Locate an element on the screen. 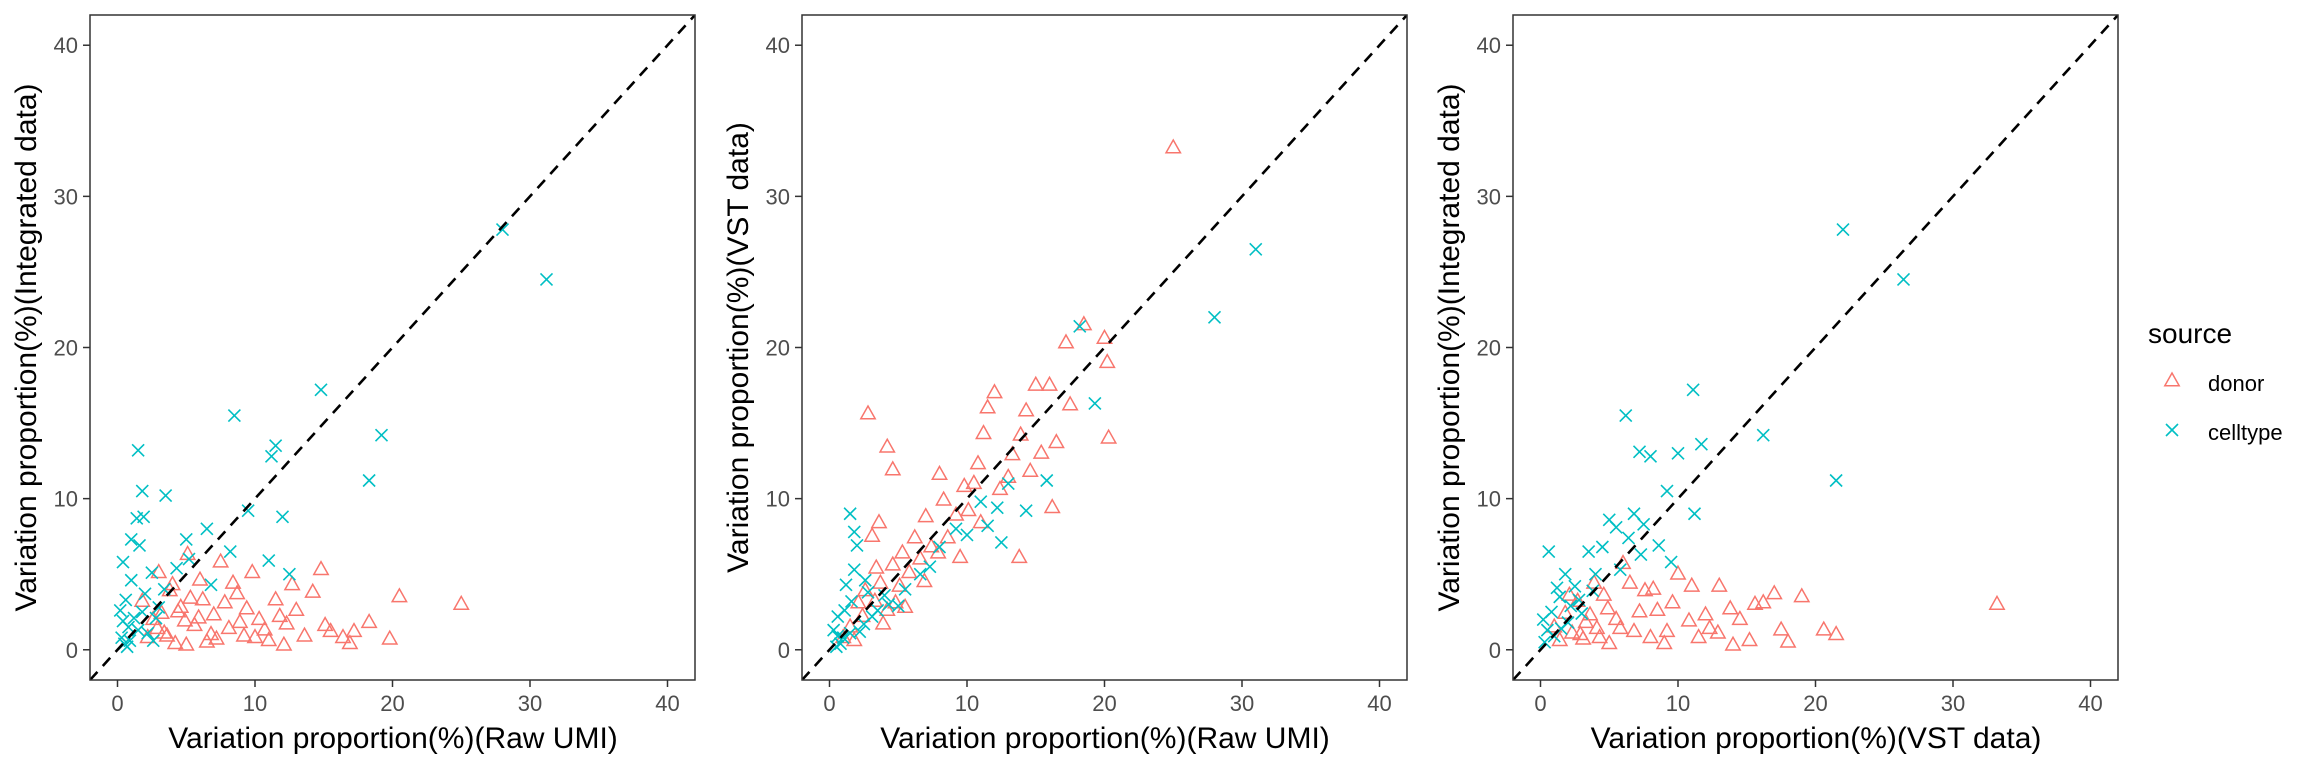 The width and height of the screenshot is (2304, 768). y-tick-label: 30 is located at coordinates (66, 196).